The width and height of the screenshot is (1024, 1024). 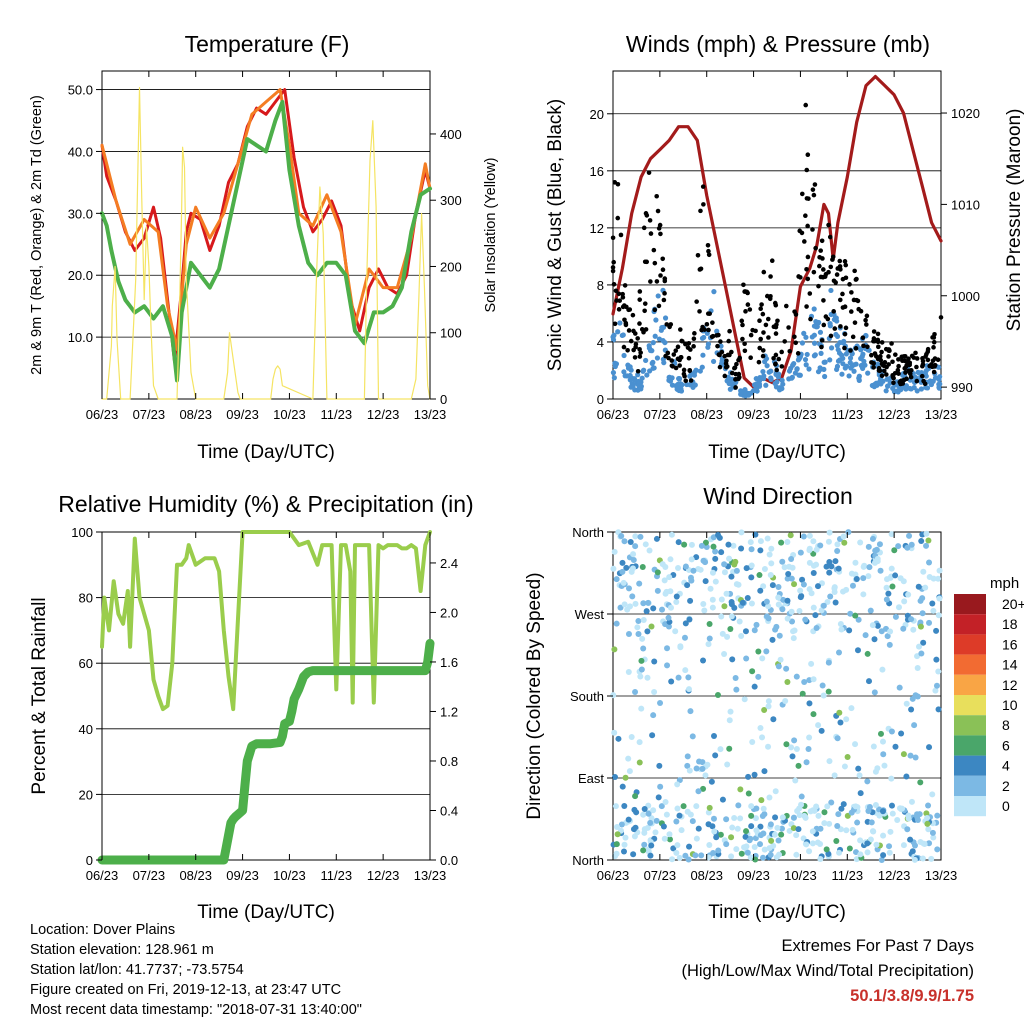 I want to click on y2-tick-label: 0, so click(x=443, y=399).